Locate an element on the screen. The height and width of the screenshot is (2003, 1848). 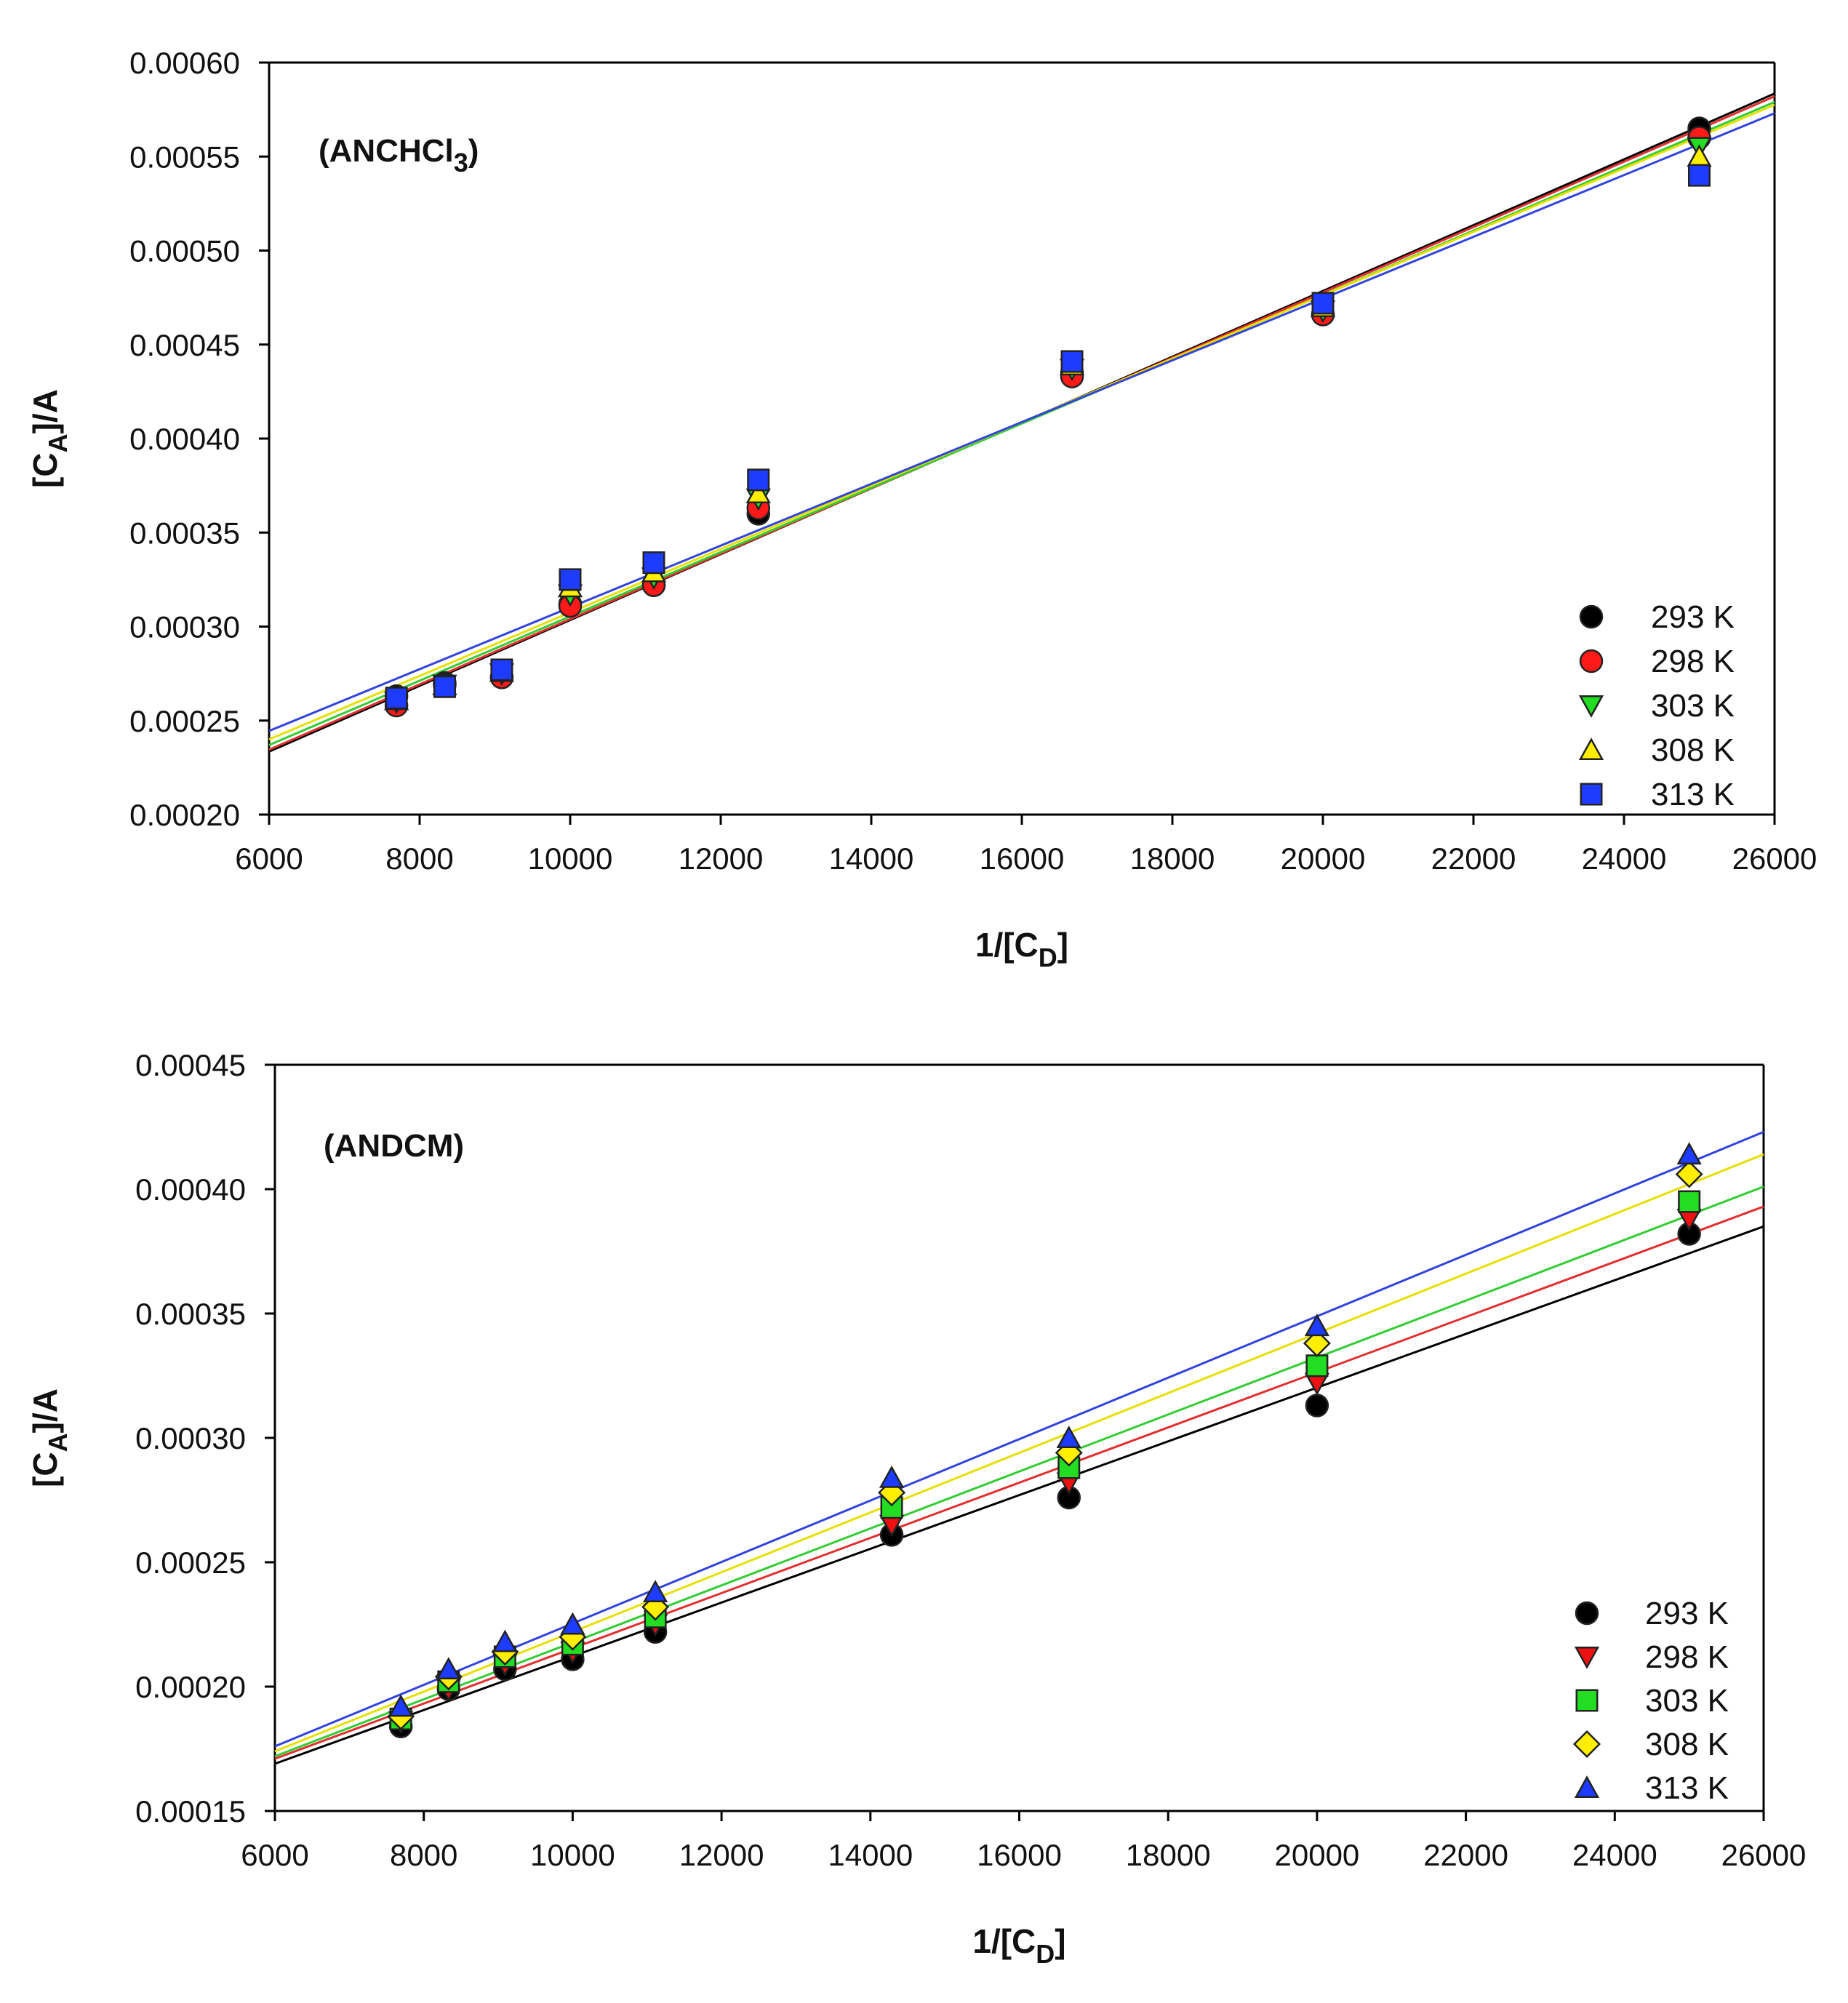
y-tick-label: 0.00025 is located at coordinates (184, 721).